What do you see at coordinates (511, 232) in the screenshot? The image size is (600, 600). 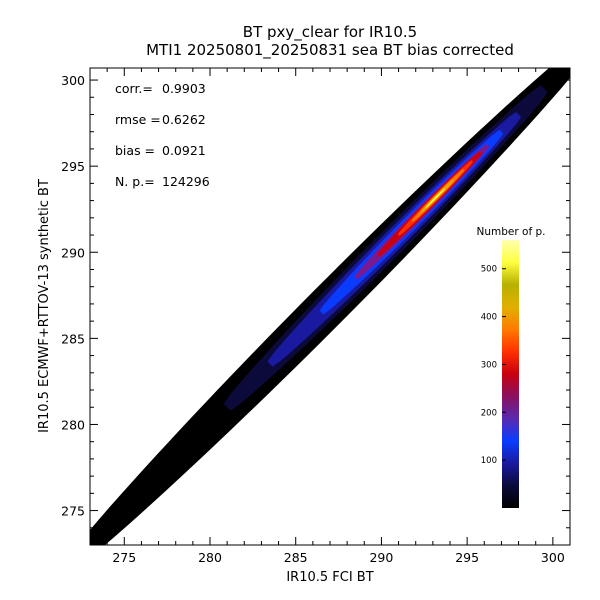 I see `colorbar-title: Number of p.` at bounding box center [511, 232].